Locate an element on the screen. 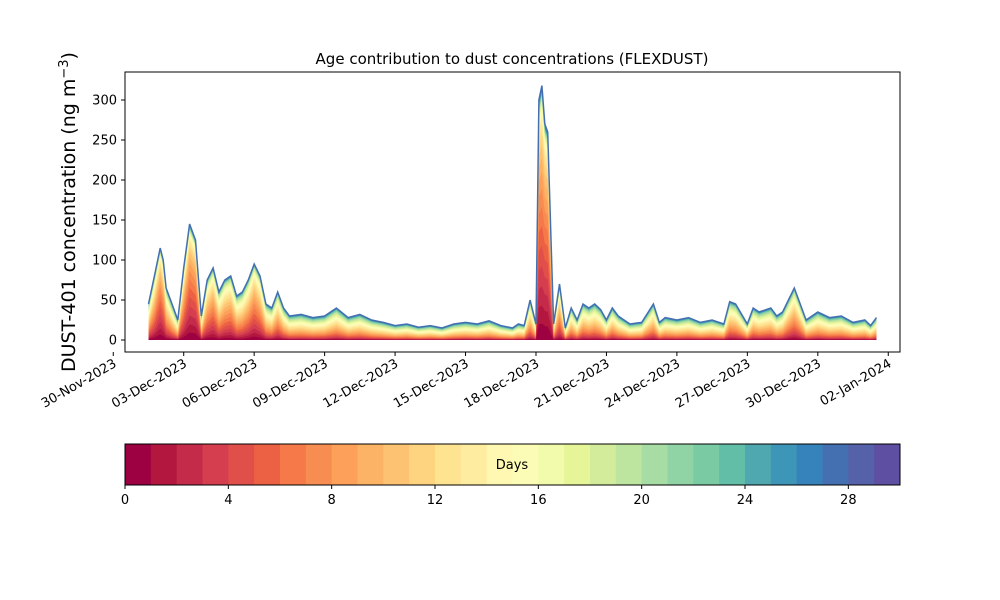  colorbar-frame is located at coordinates (512, 464).